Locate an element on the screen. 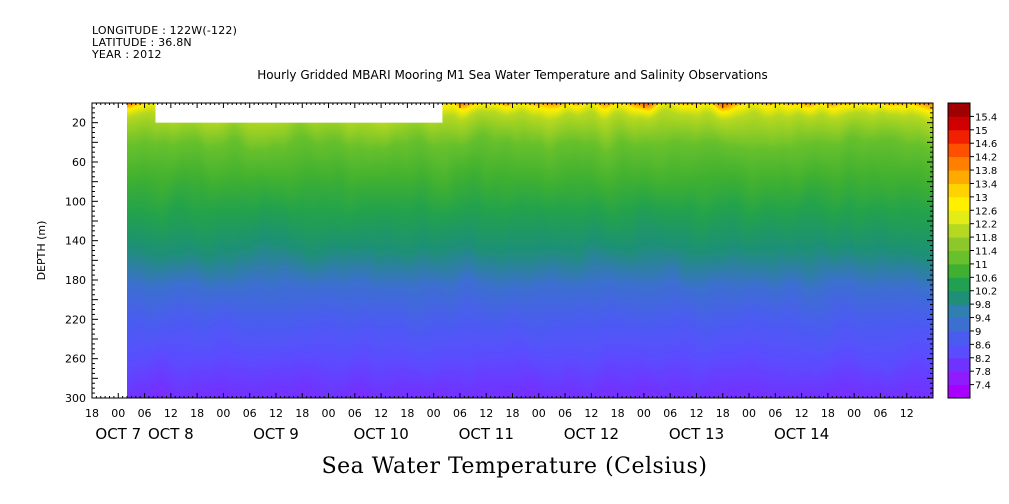  x-day-label: OCT 9 is located at coordinates (276, 434).